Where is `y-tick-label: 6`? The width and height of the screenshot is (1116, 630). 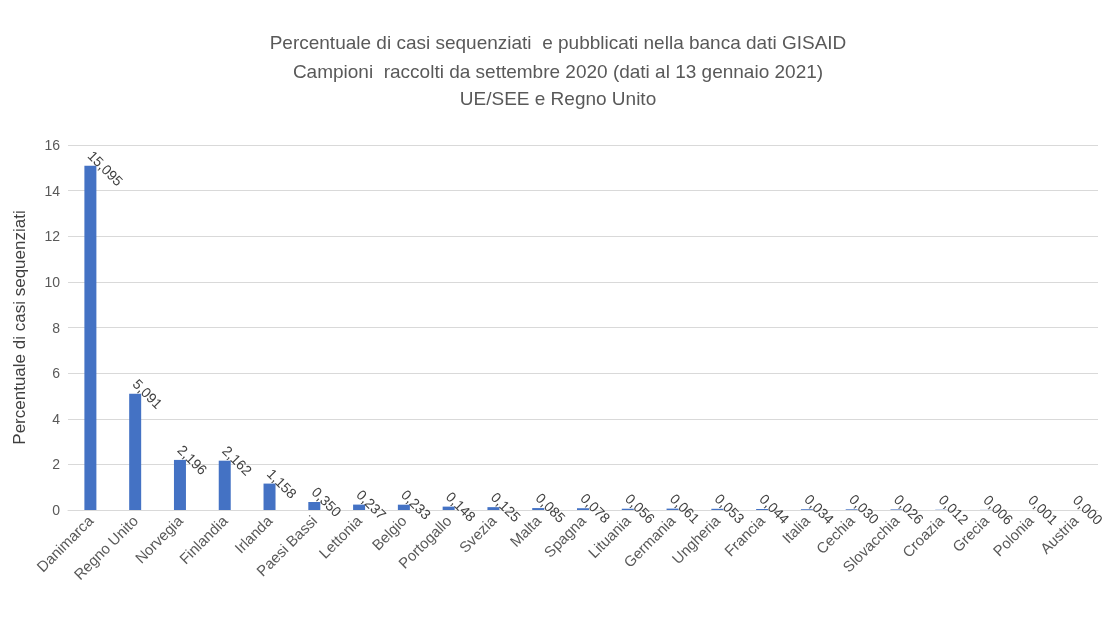
y-tick-label: 6 is located at coordinates (56, 373).